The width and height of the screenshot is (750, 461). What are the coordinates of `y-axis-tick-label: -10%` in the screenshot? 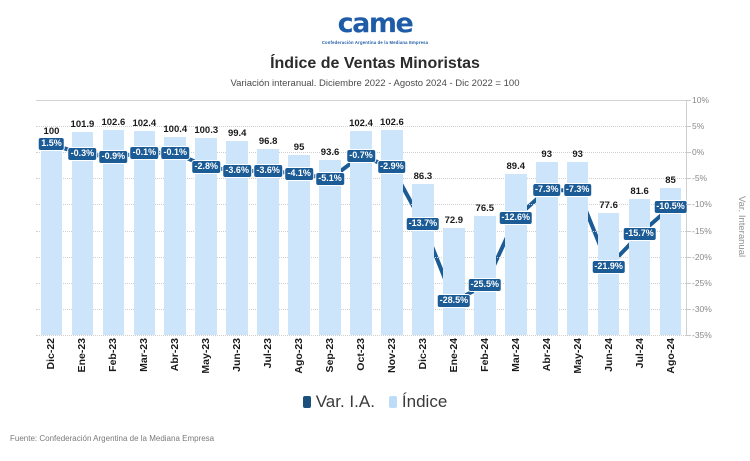 It's located at (702, 204).